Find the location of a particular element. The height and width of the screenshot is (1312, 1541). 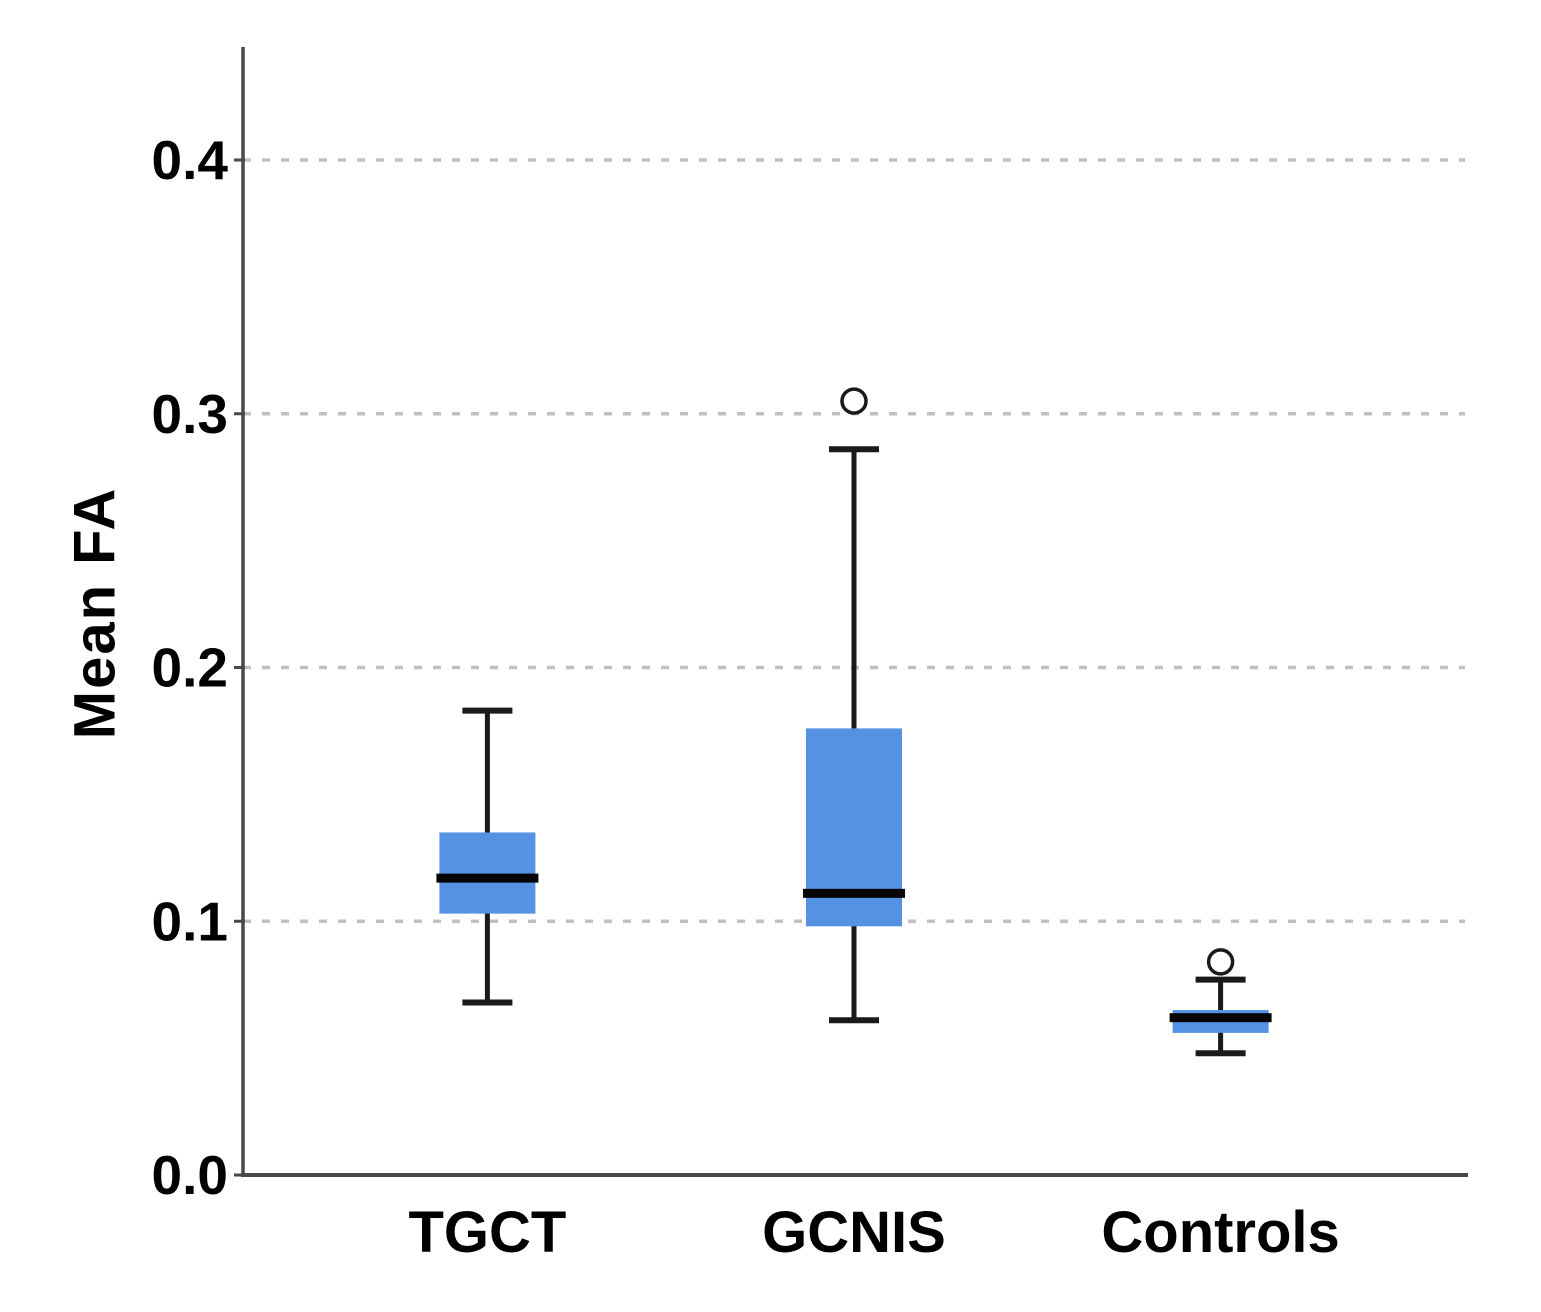

box-TGCT is located at coordinates (487, 873).